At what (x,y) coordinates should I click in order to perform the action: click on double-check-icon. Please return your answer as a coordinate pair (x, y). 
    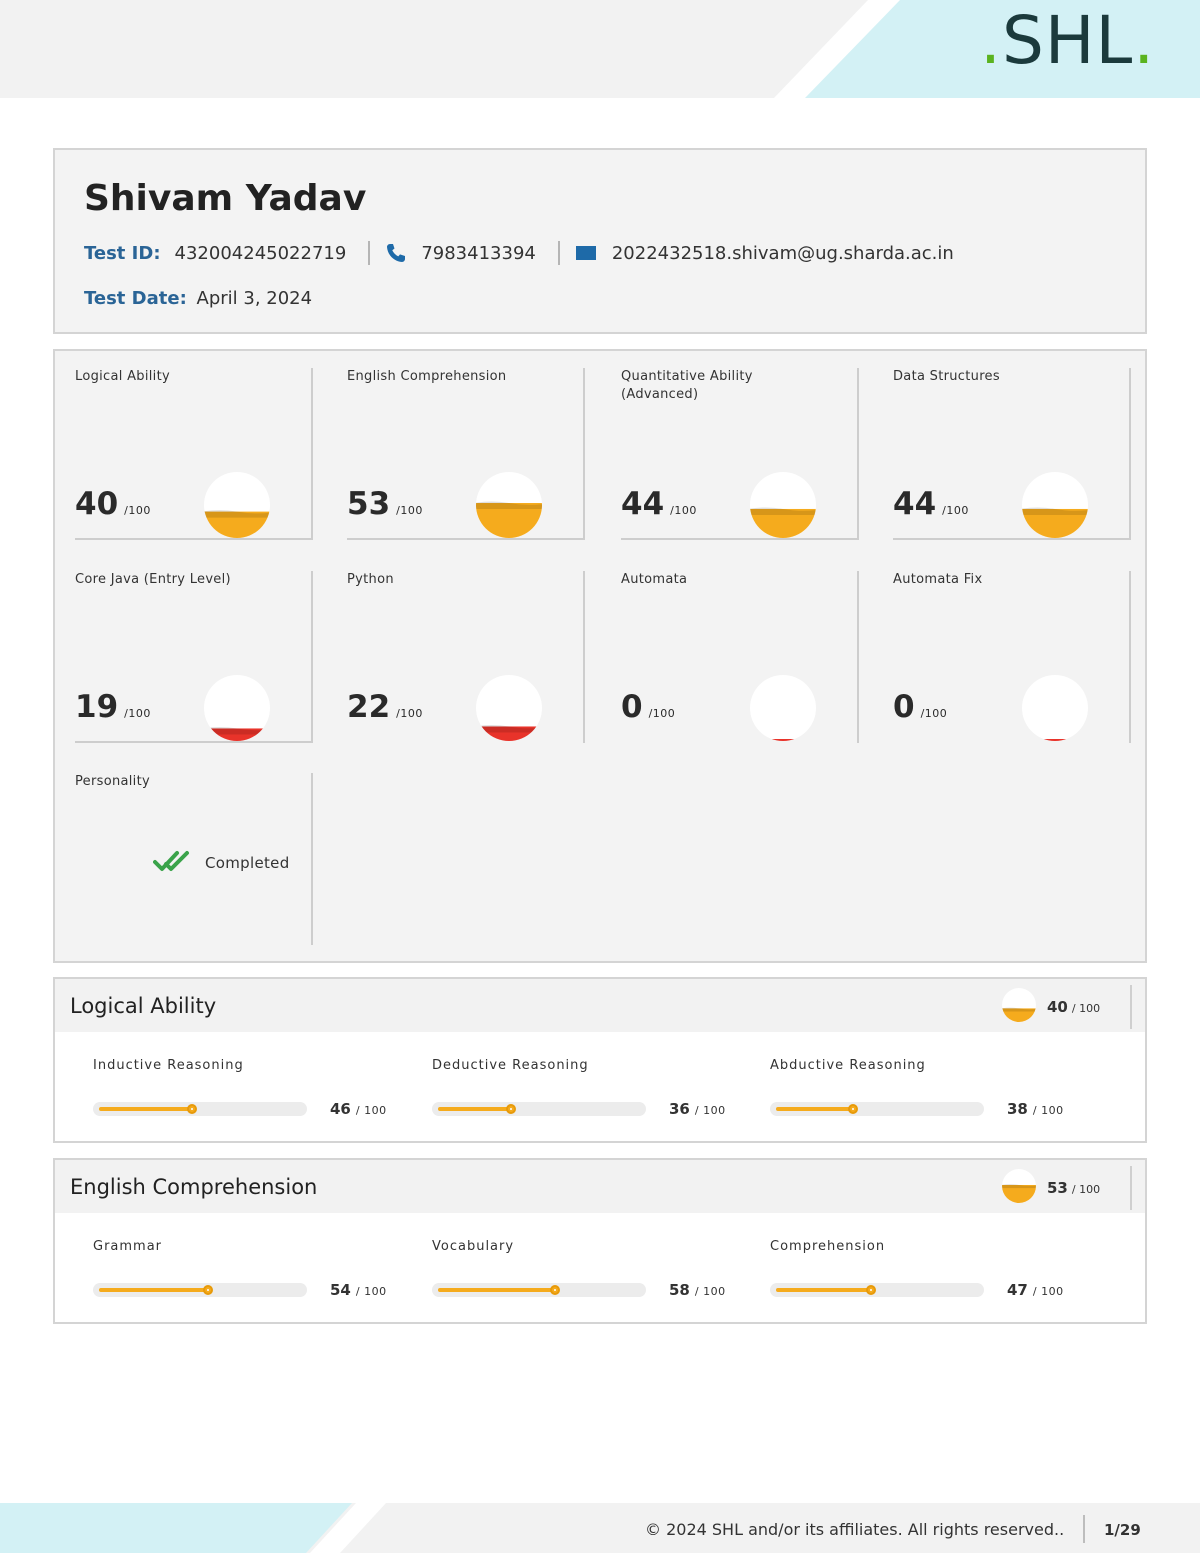
    Looking at the image, I should click on (171, 861).